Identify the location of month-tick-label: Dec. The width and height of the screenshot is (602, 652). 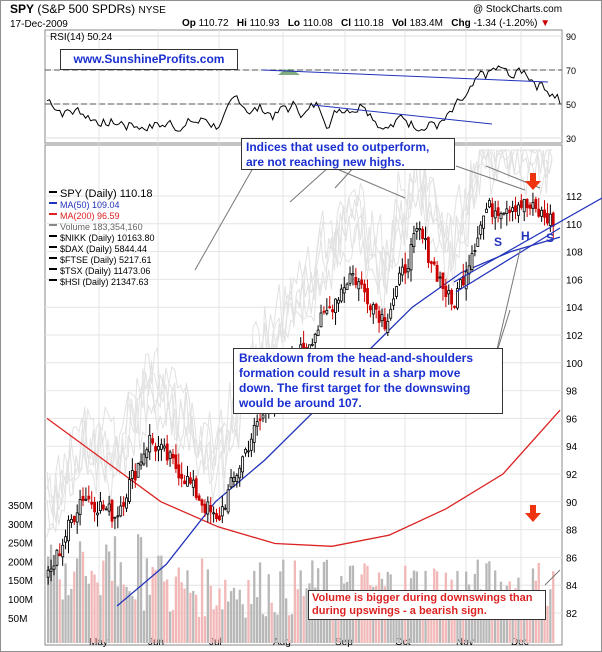
(520, 642).